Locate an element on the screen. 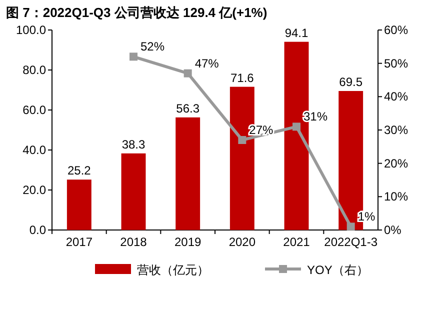  data-label: 69.5 is located at coordinates (351, 82).